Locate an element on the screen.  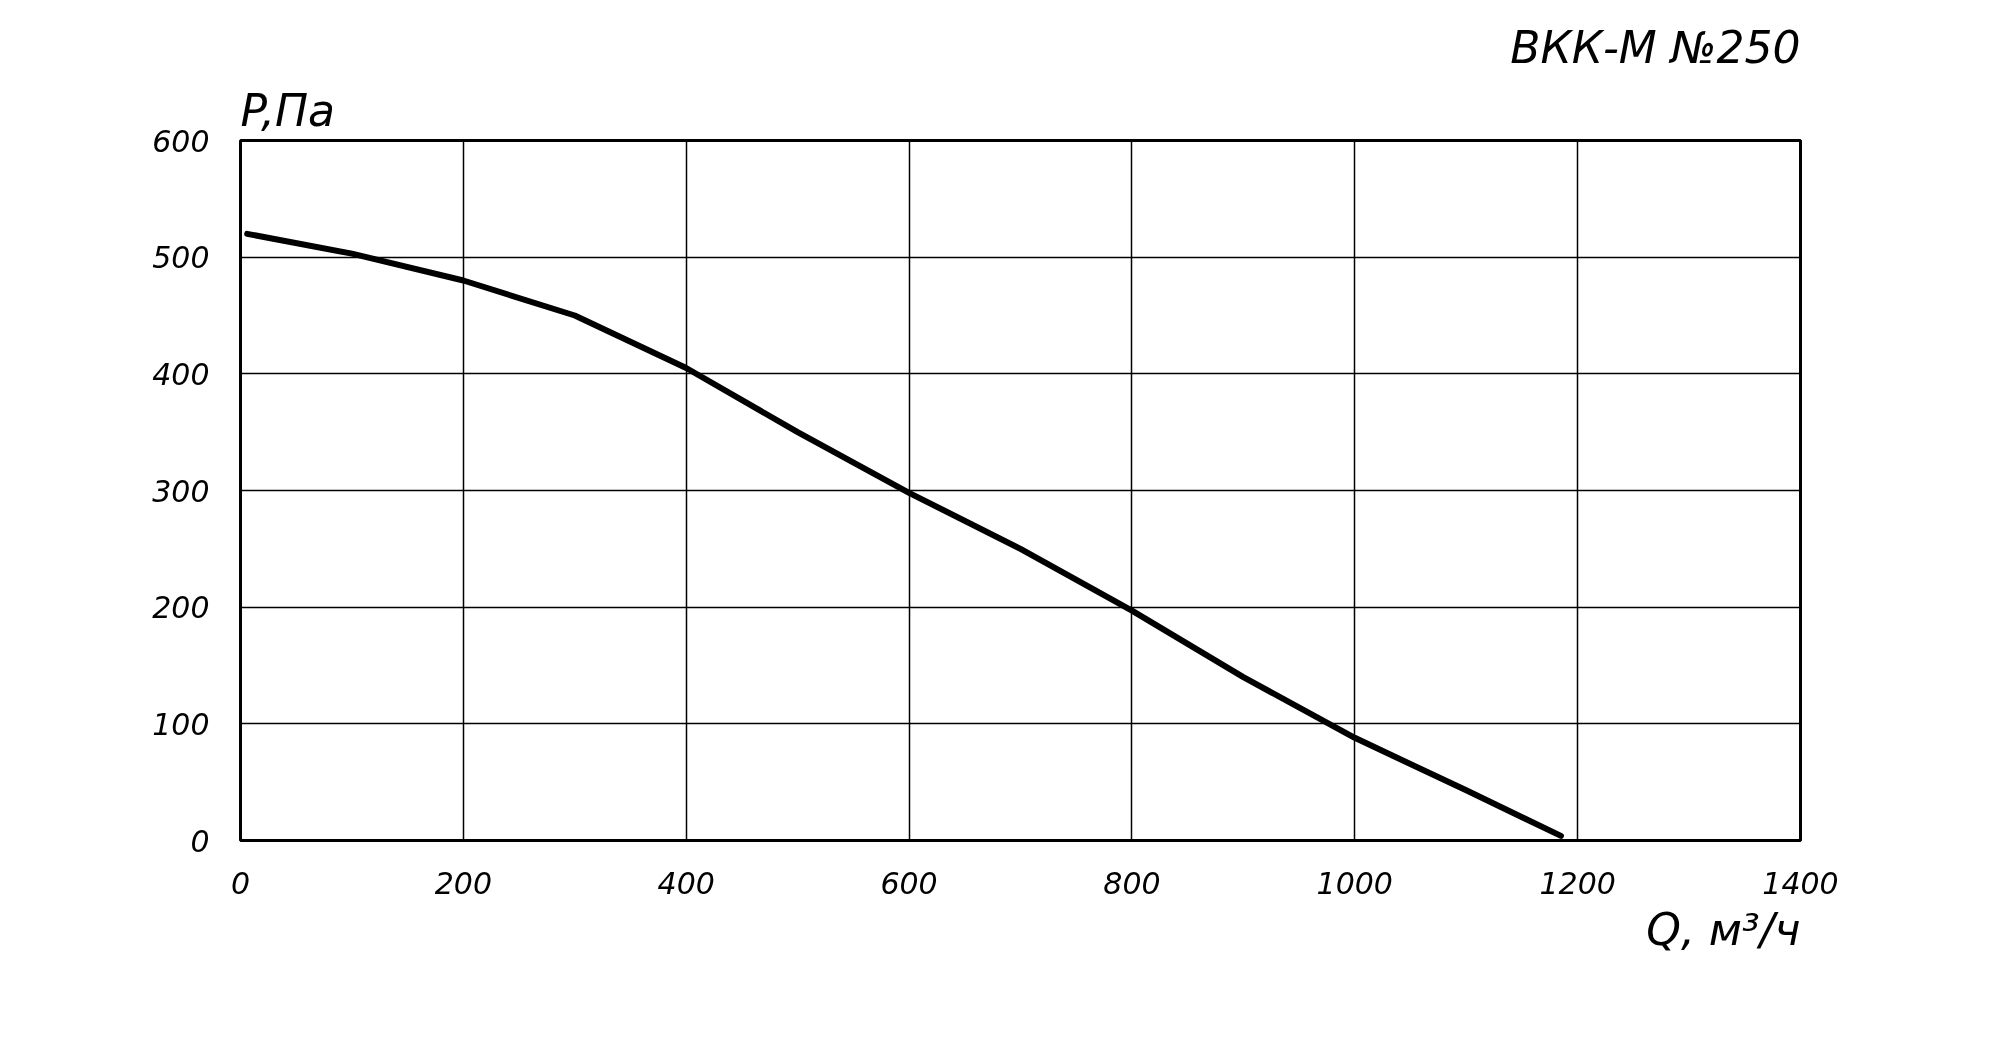
x-tick-label: 200 is located at coordinates (463, 883).